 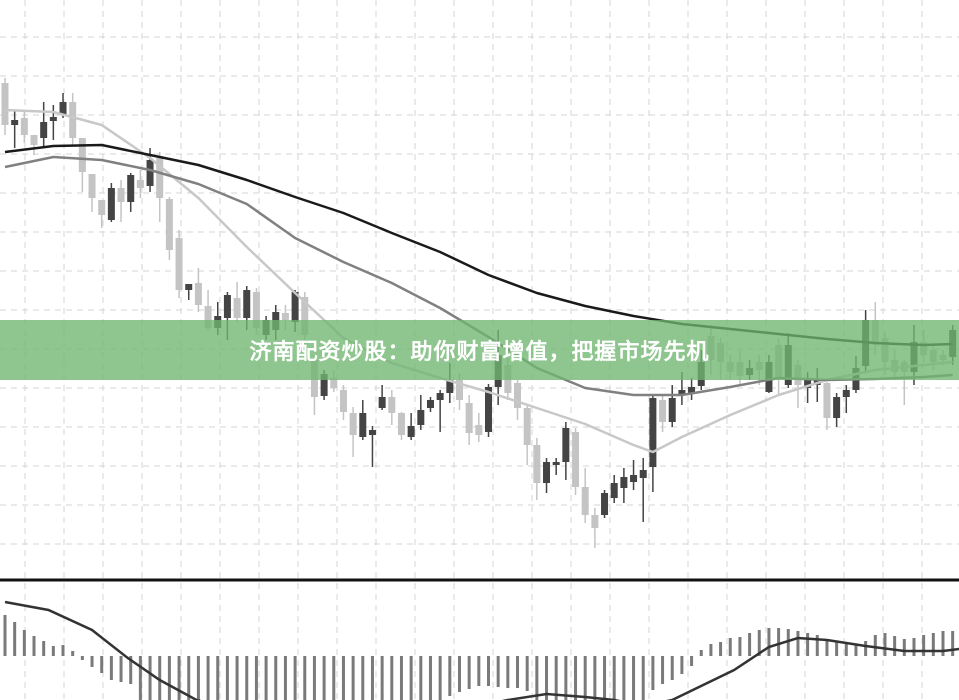 I want to click on promo-banner: 济南配资炒股：助你财富增值，把握市场先机, so click(x=479, y=350).